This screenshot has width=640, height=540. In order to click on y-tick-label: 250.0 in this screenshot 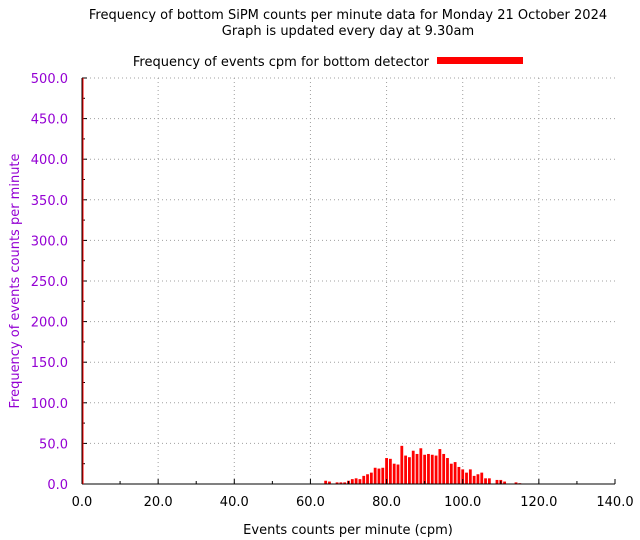, I will do `click(49, 282)`.